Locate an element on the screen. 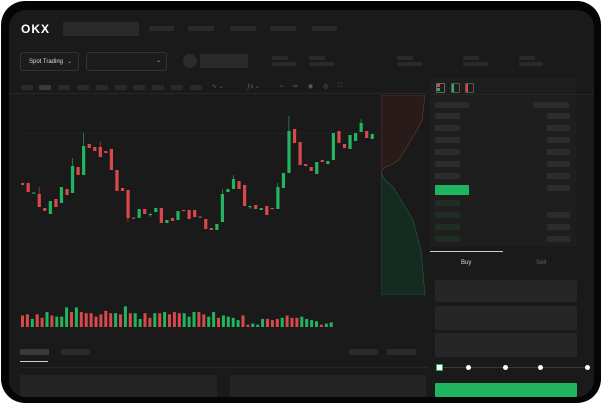 The image size is (603, 405). ruler-icon: ✏ is located at coordinates (296, 87).